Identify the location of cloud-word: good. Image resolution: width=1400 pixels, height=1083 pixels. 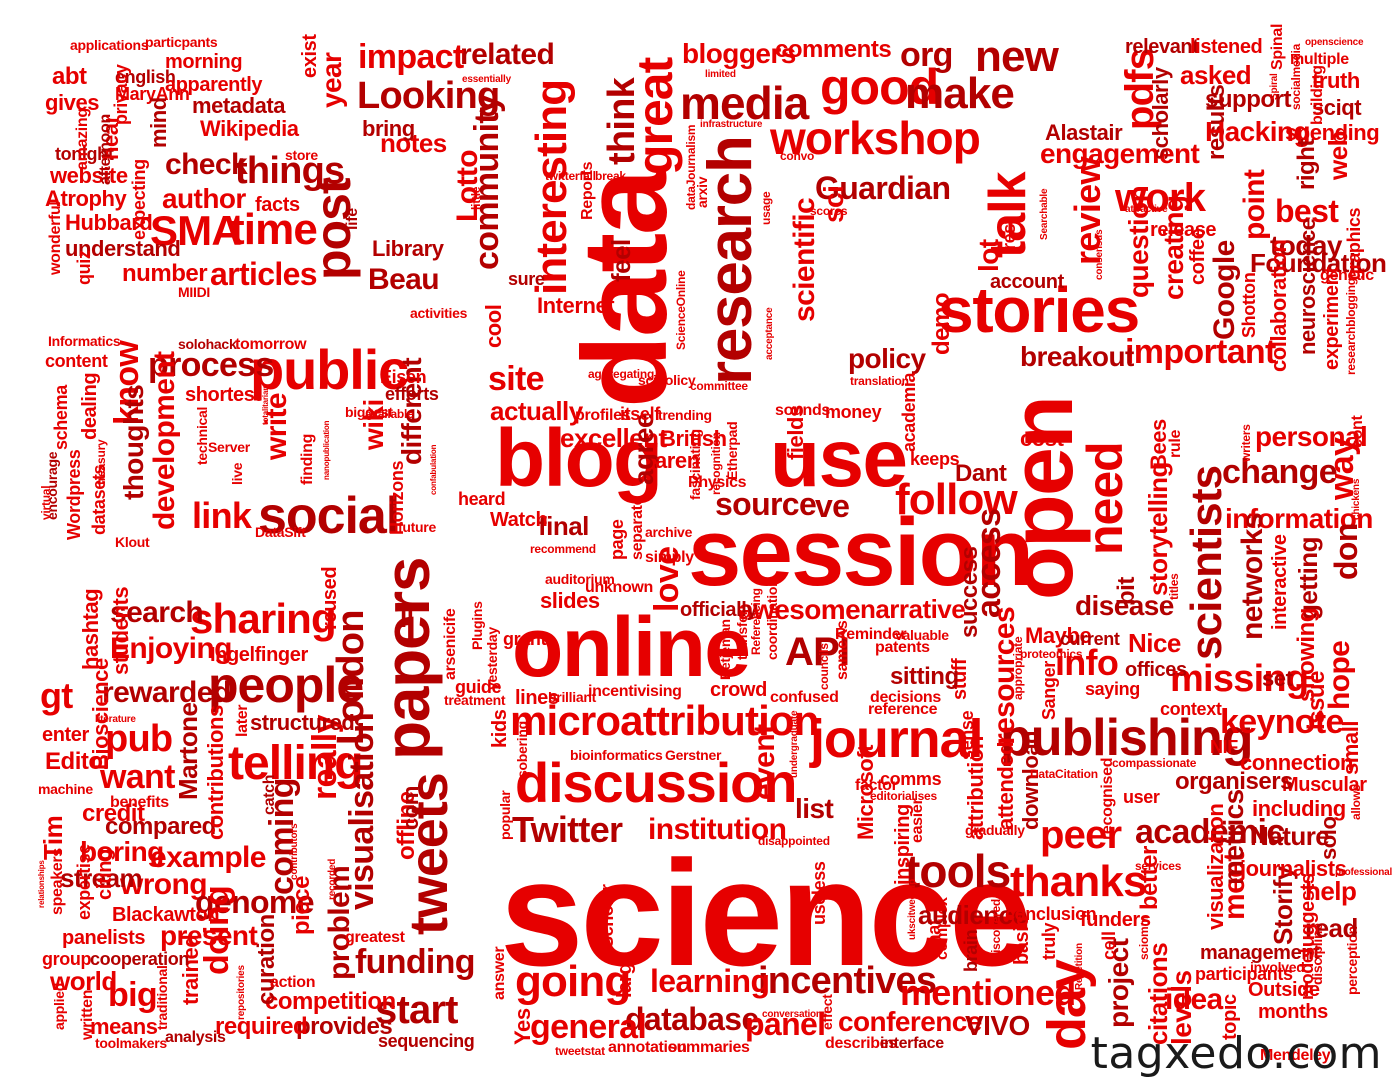
(879, 87).